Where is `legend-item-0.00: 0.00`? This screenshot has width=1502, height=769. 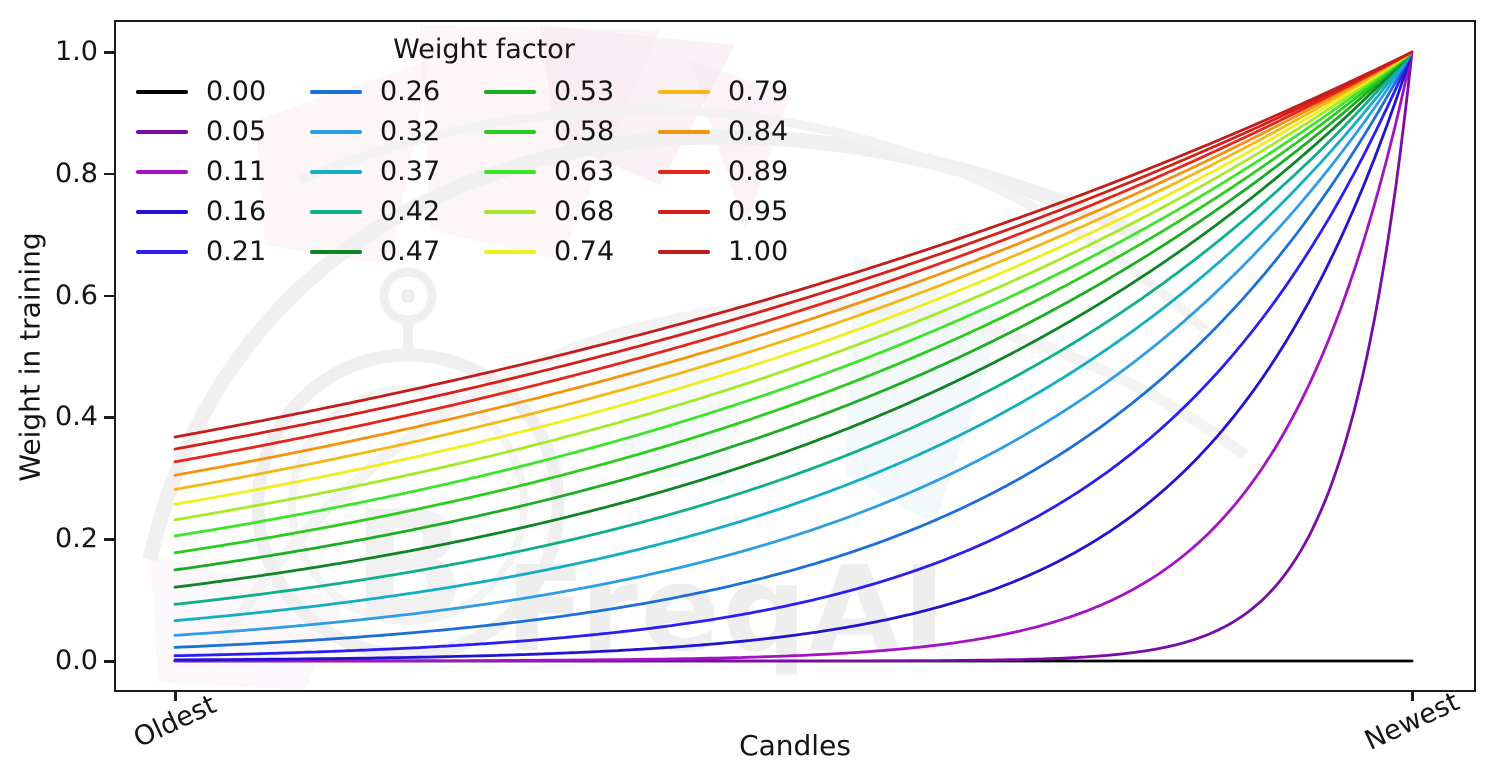 legend-item-0.00: 0.00 is located at coordinates (223, 92).